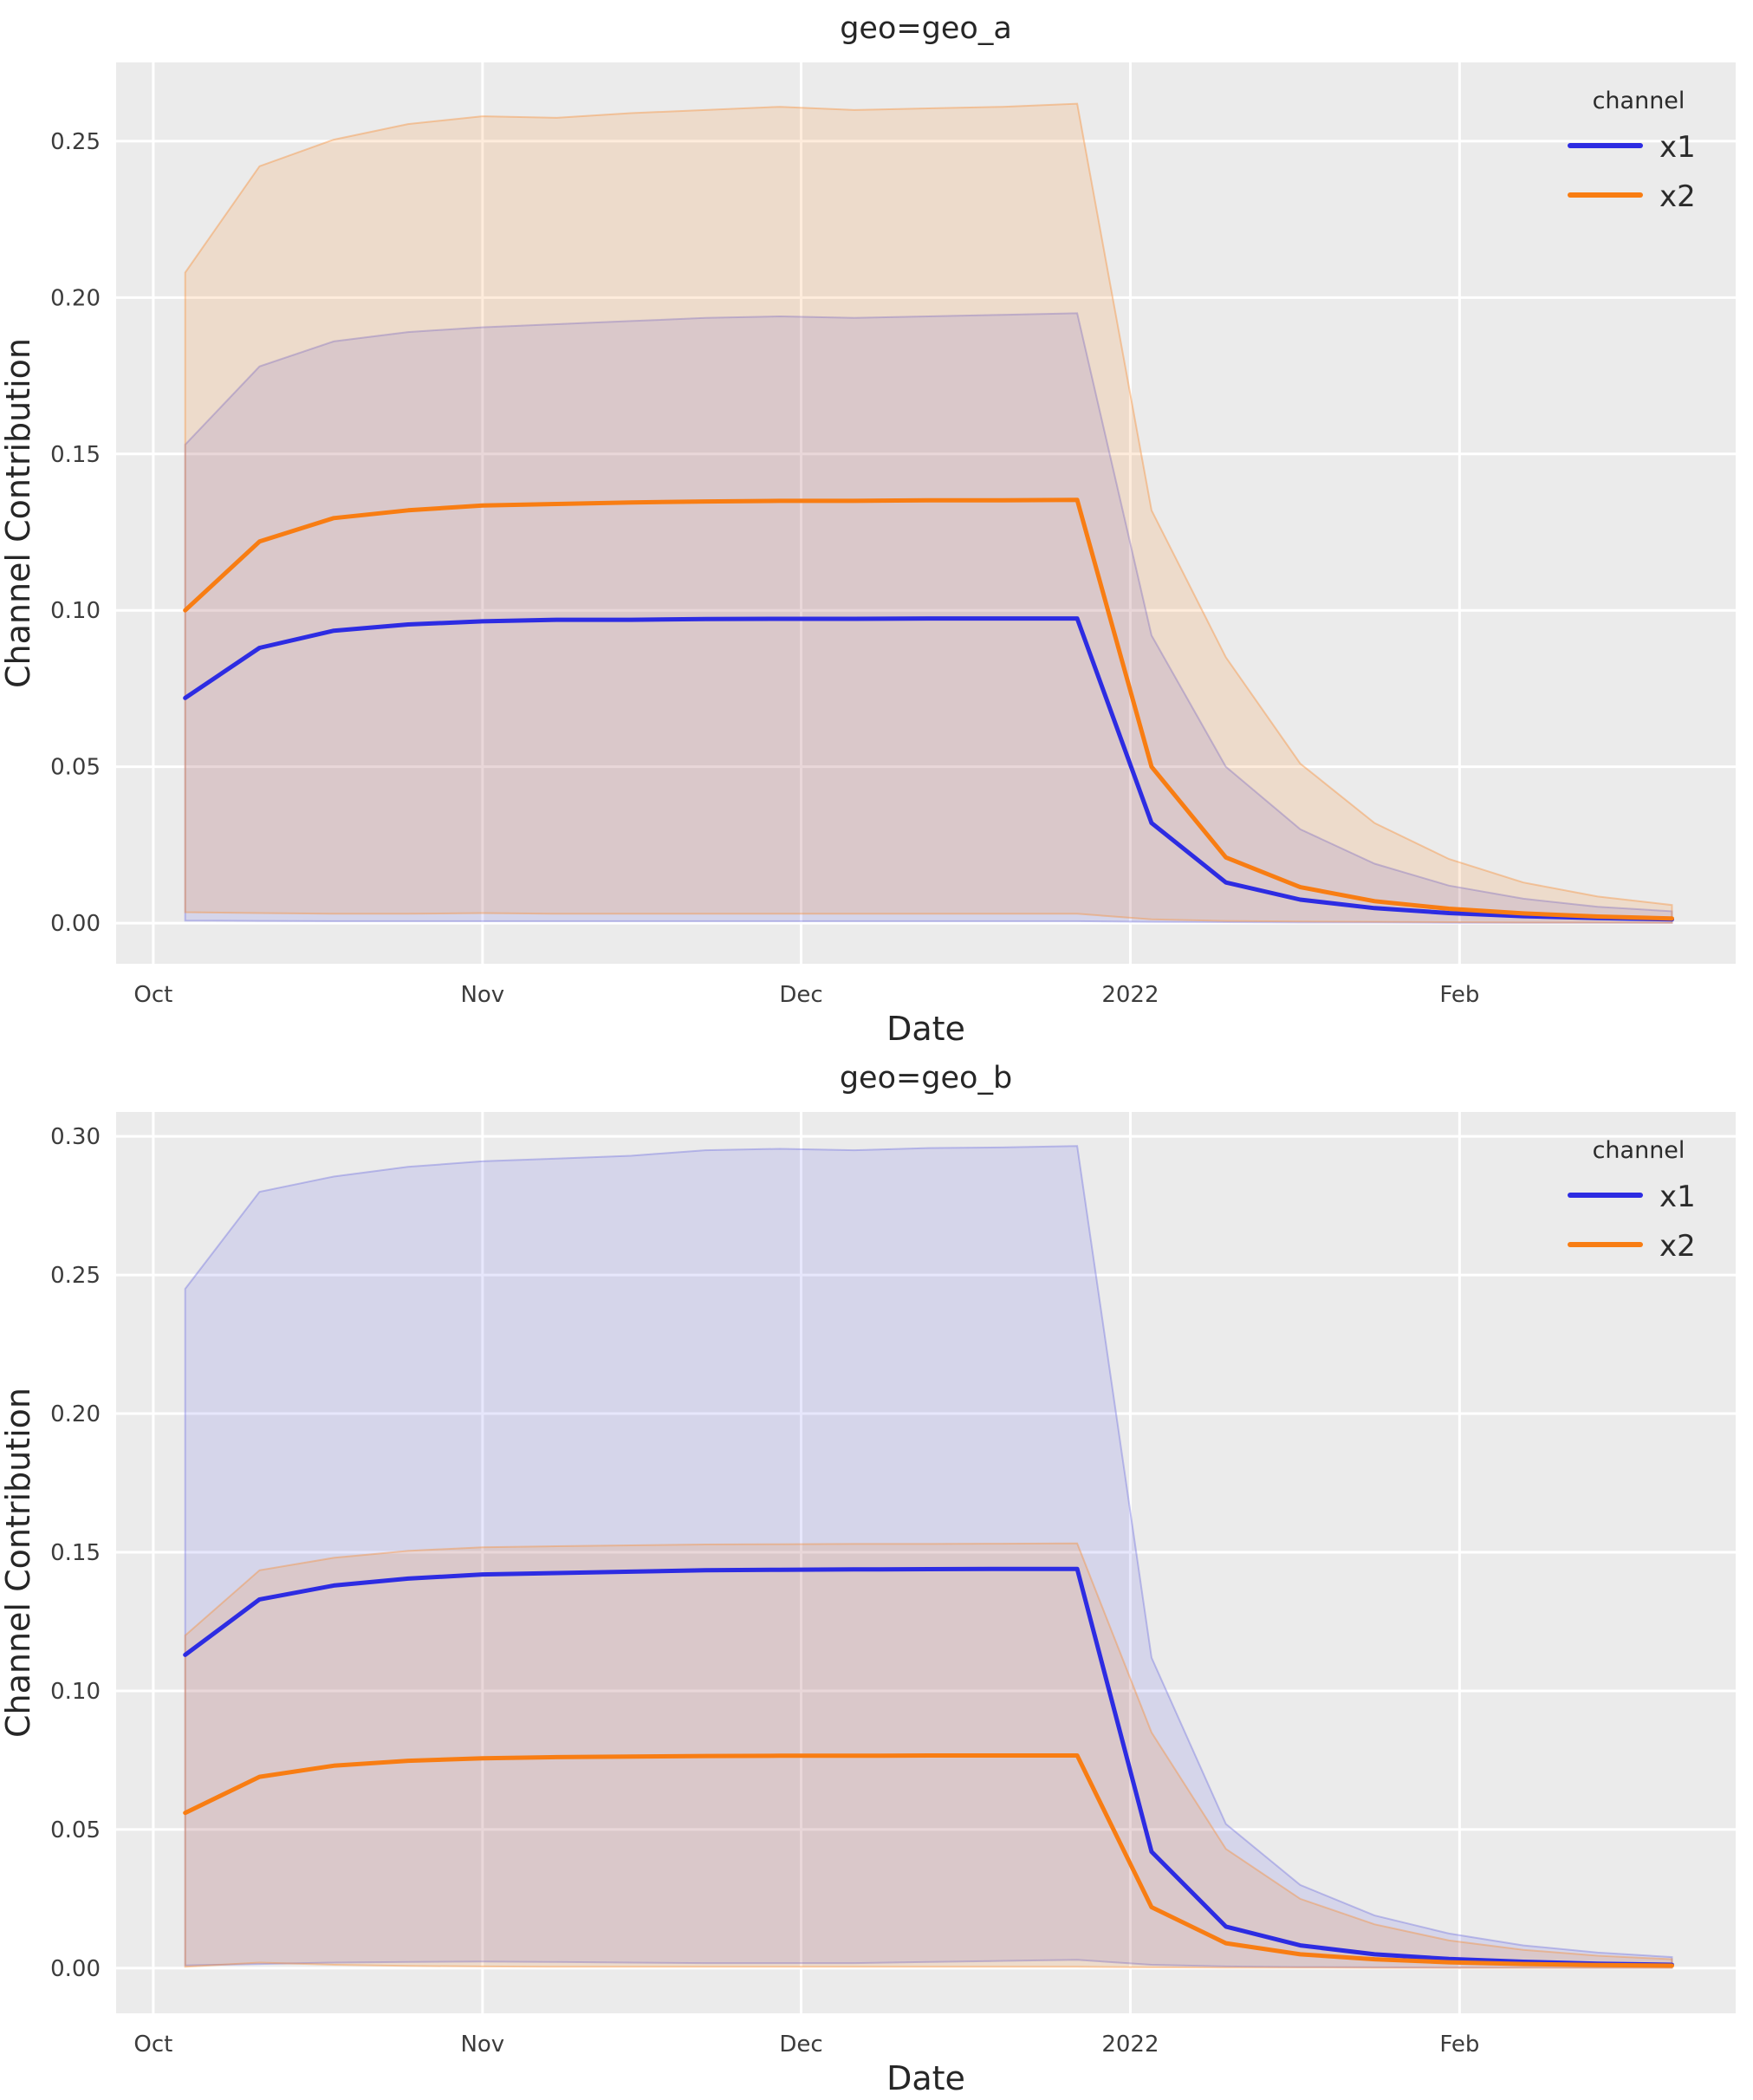 Image resolution: width=1753 pixels, height=2100 pixels. What do you see at coordinates (926, 1078) in the screenshot?
I see `chart-title: geo=geo_b` at bounding box center [926, 1078].